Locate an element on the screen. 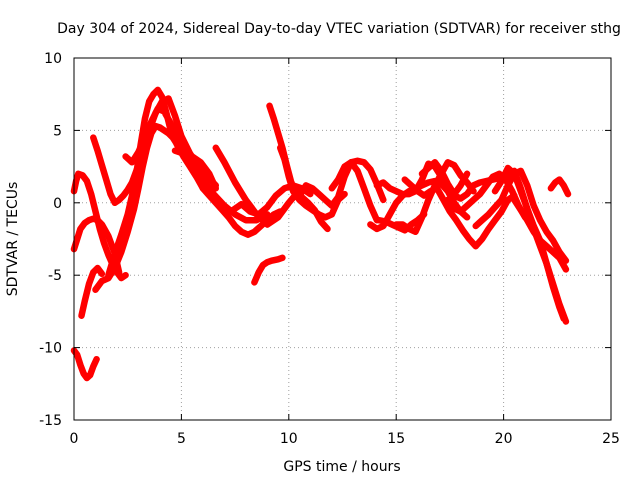 This screenshot has height=480, width=640. y-tick-label: 5 is located at coordinates (57, 131).